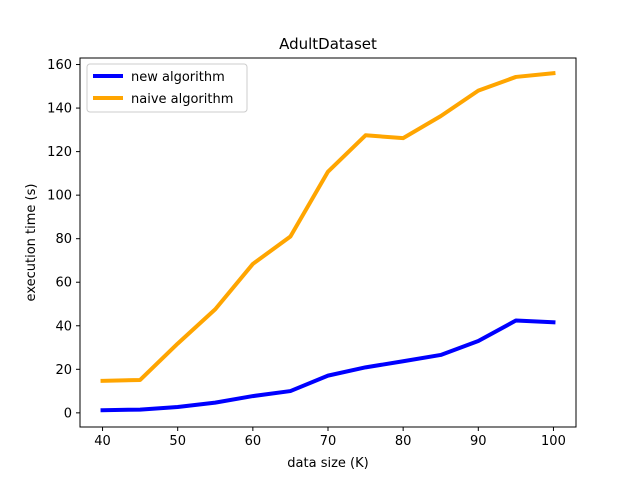 The width and height of the screenshot is (640, 480). Describe the element at coordinates (59, 65) in the screenshot. I see `y-tick-label: 160` at that location.